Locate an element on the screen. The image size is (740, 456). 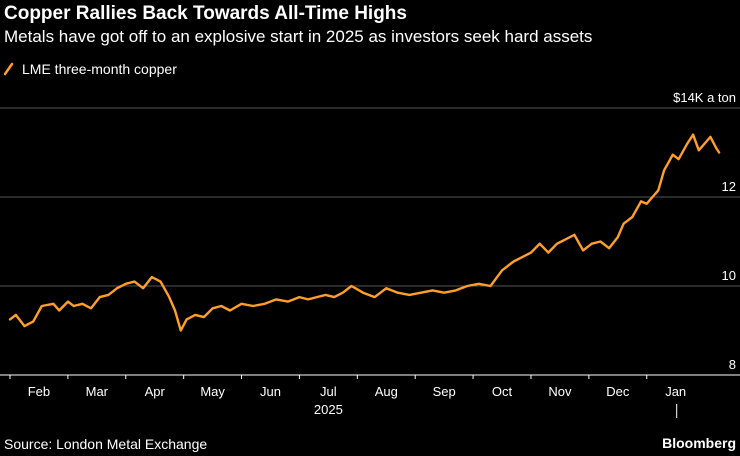
x-tick-label-jul: Jul is located at coordinates (328, 391).